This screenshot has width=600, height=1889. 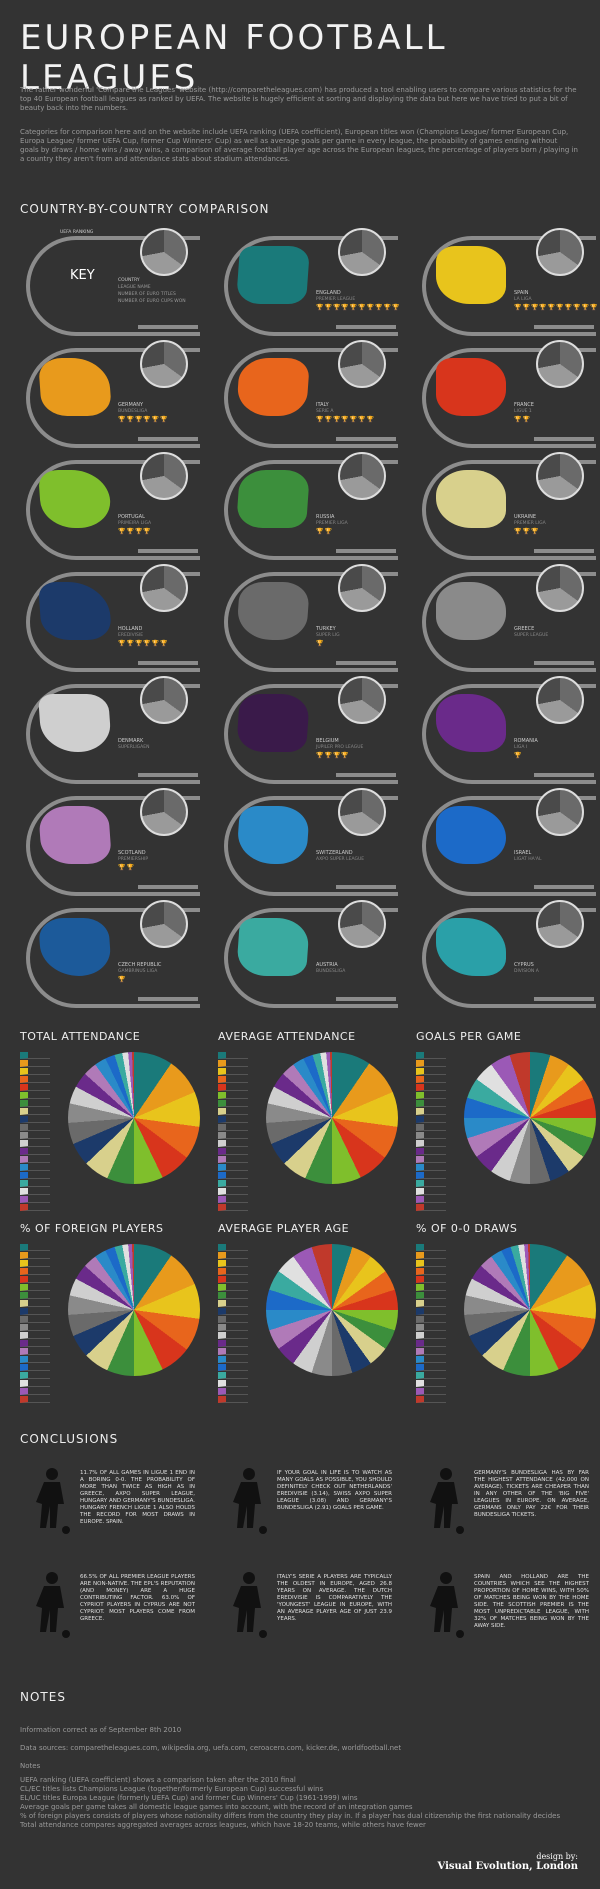 I want to click on design-credit: design by: Visual Evolution, London, so click(x=508, y=1862).